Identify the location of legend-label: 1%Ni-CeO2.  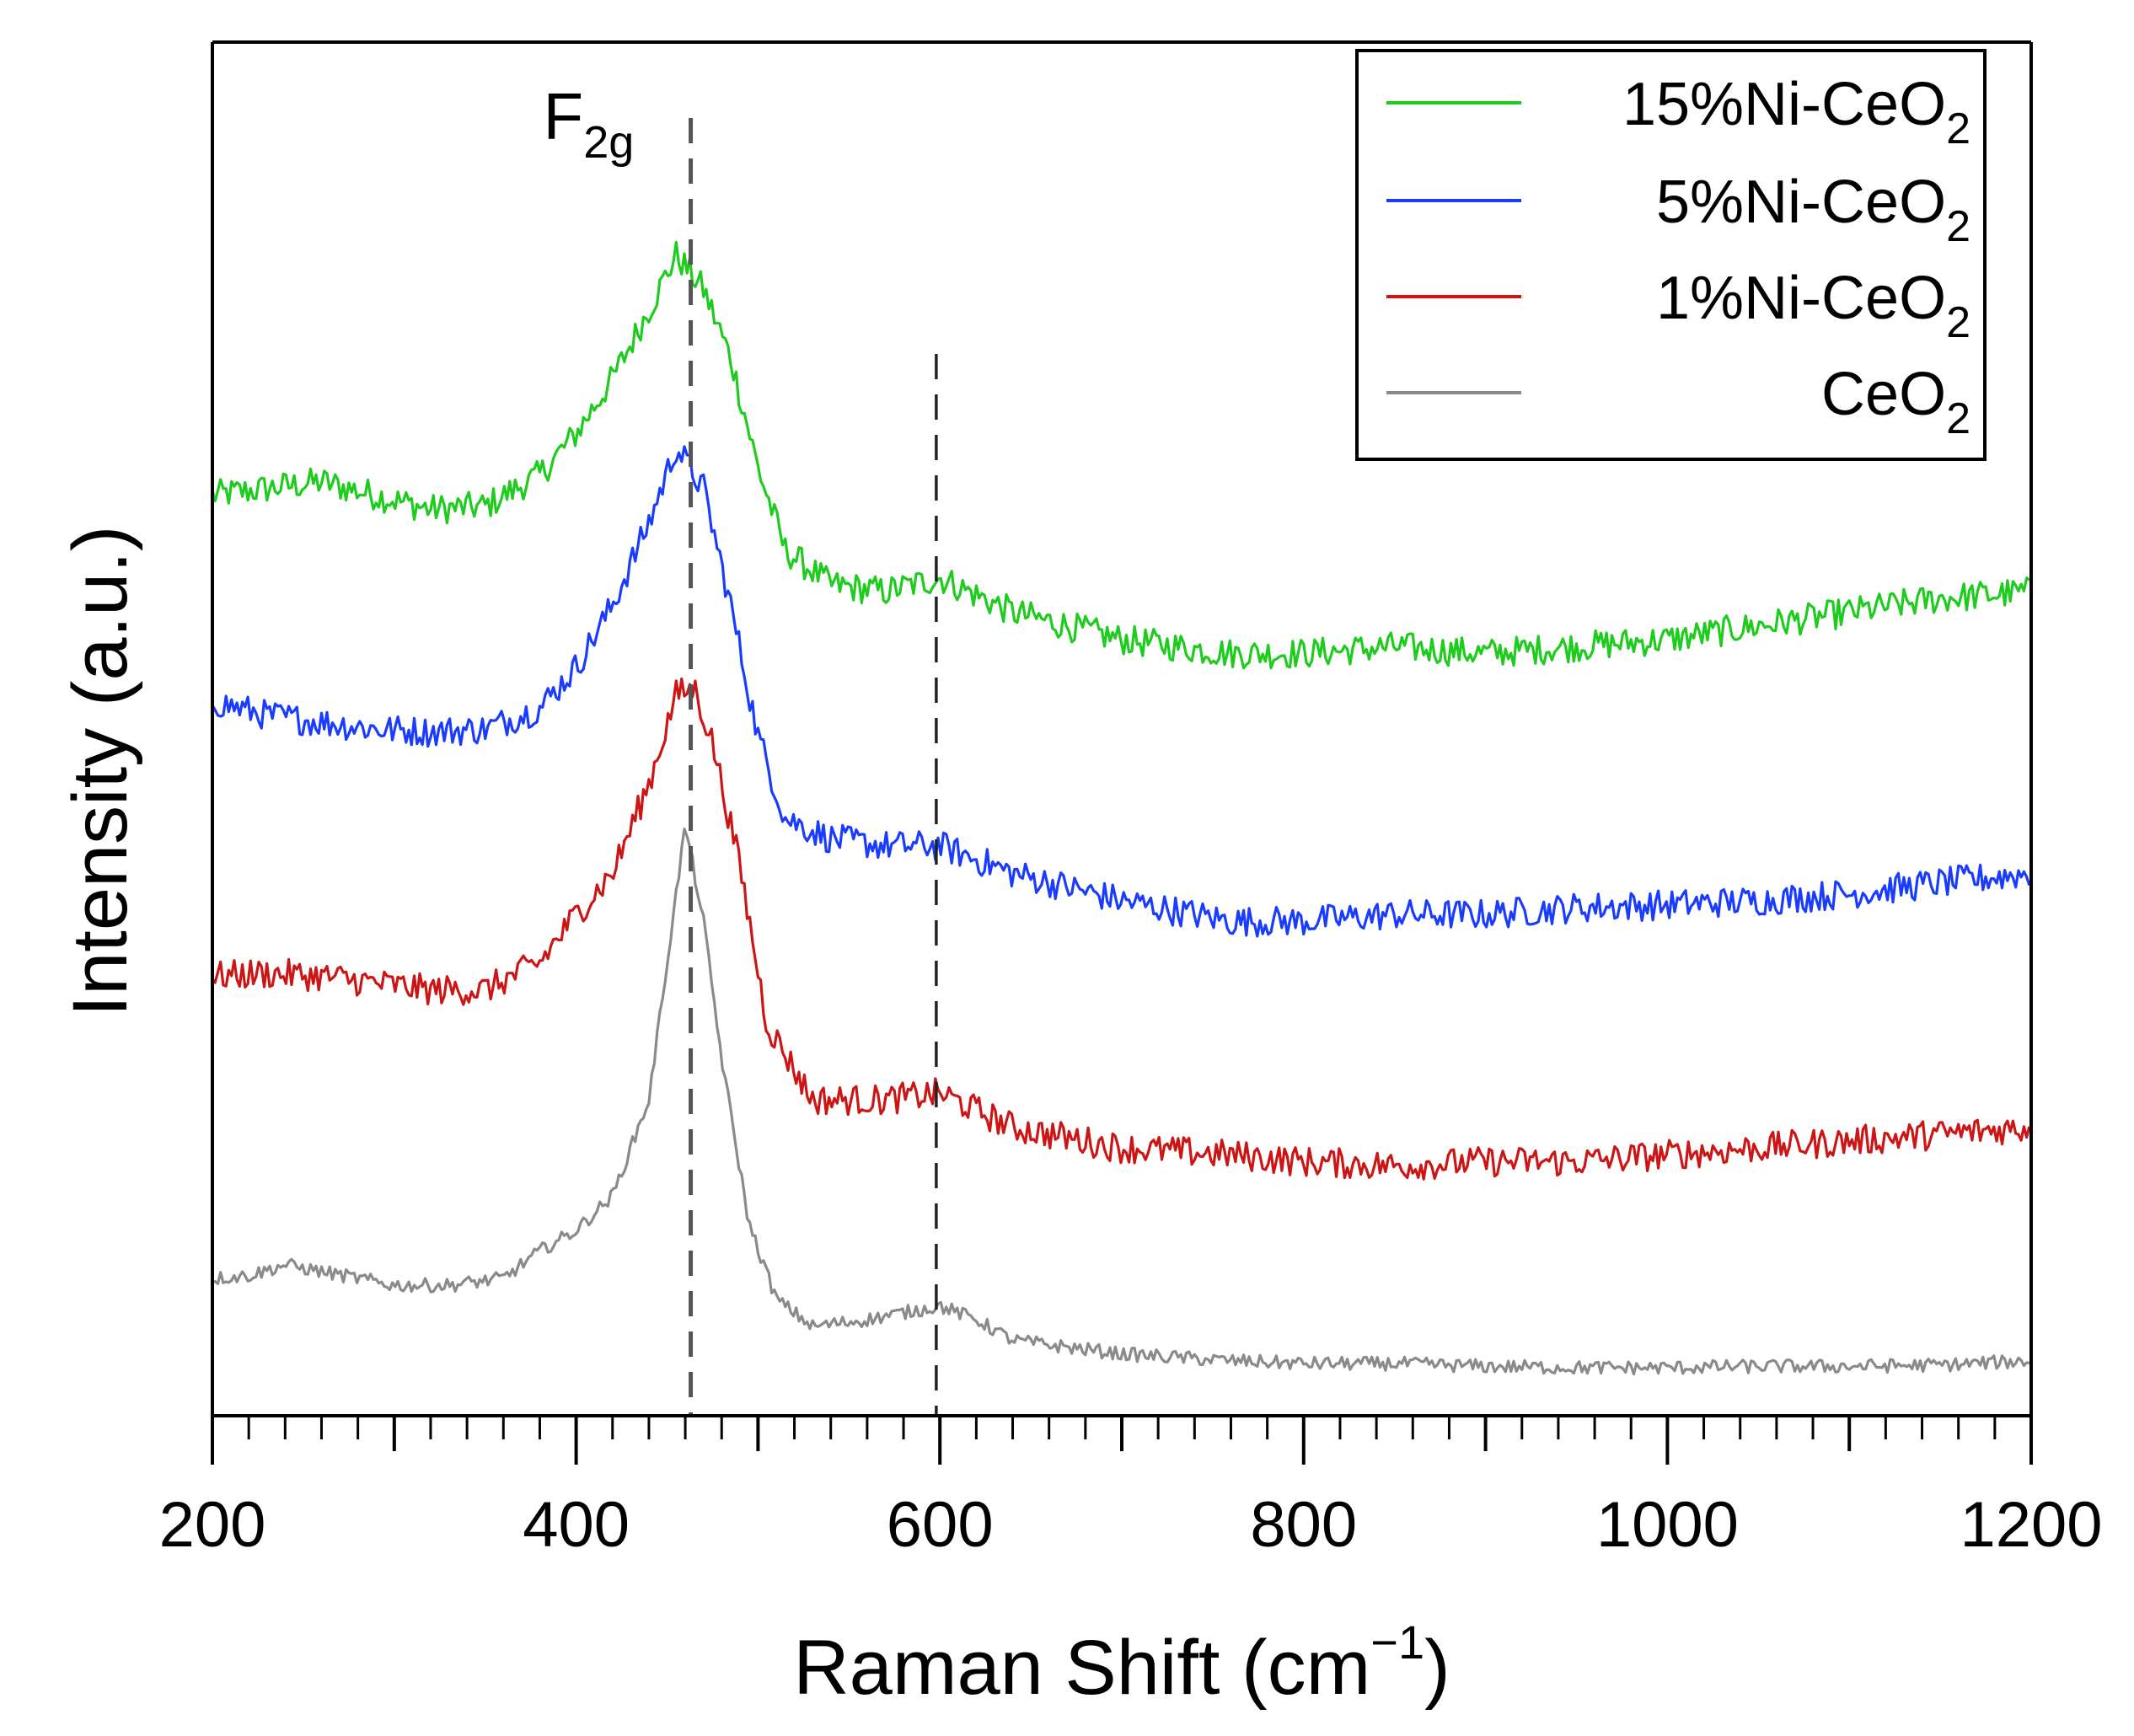
(1813, 306).